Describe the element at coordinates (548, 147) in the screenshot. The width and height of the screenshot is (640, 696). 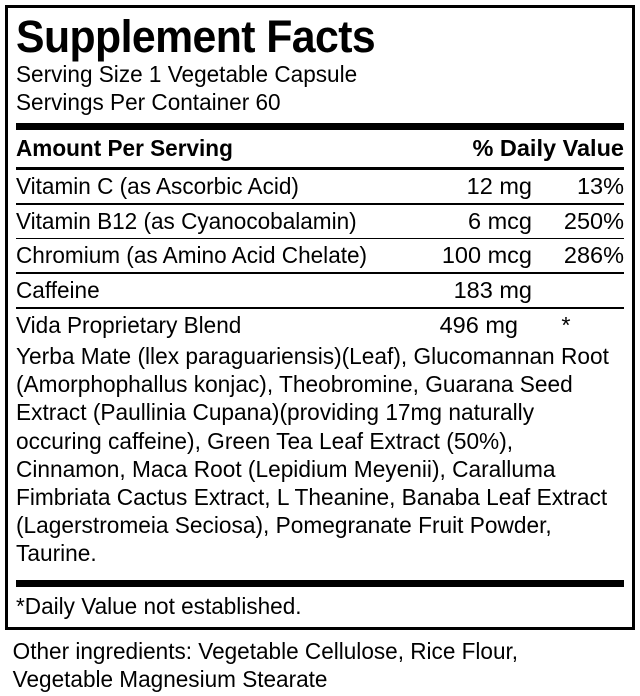
I see `daily-value-header: % Daily Value` at that location.